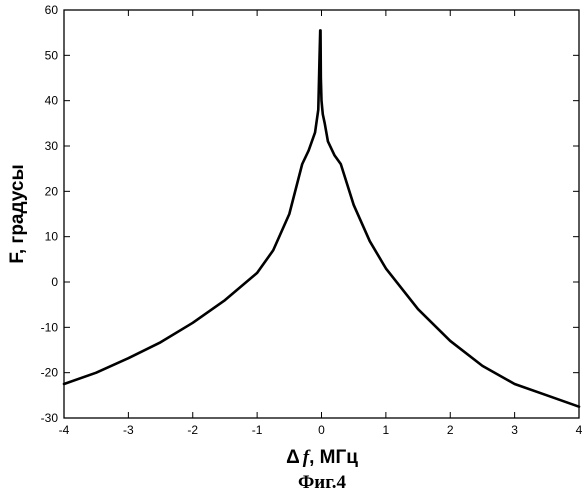  Describe the element at coordinates (52, 146) in the screenshot. I see `y-tick-label: 30` at that location.